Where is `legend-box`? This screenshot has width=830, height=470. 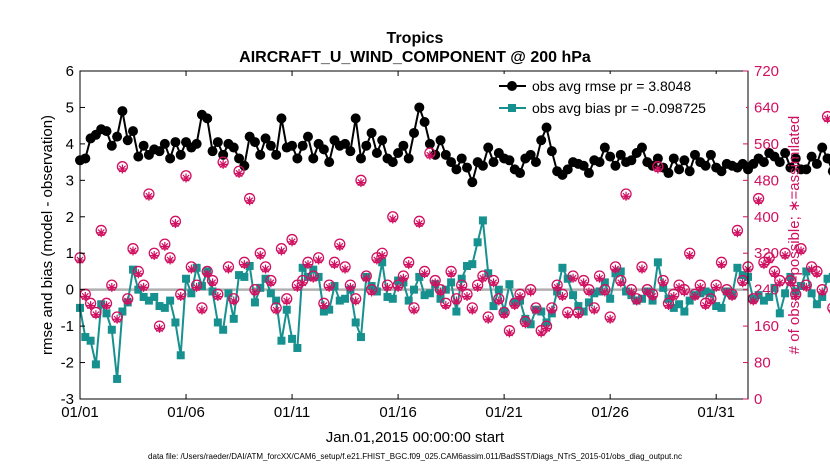
legend-box is located at coordinates (621, 96).